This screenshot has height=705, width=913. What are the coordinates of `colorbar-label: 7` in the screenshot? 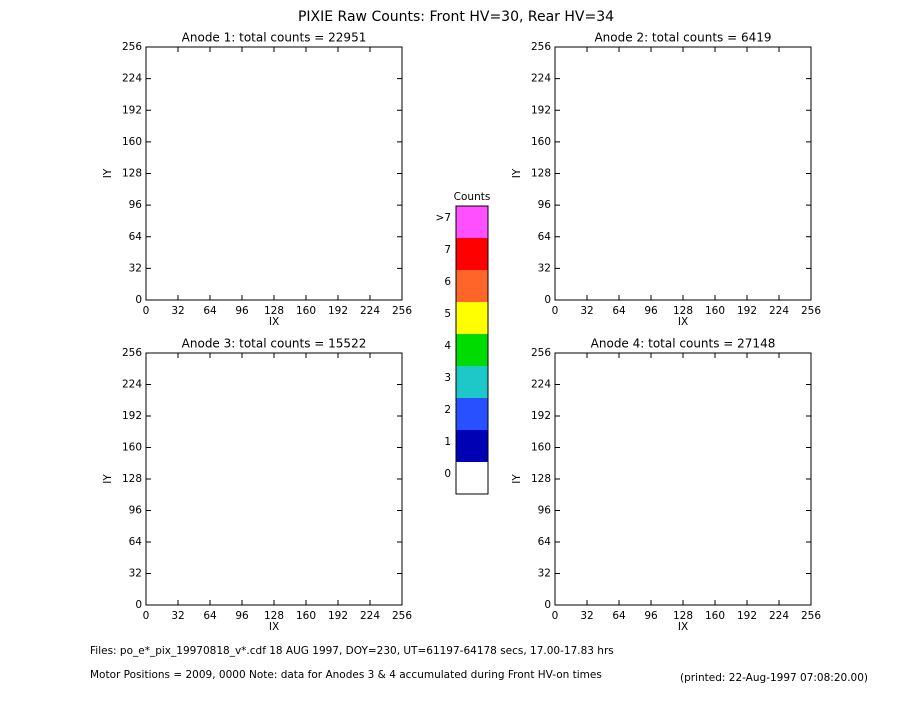 It's located at (447, 250).